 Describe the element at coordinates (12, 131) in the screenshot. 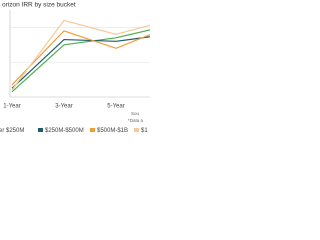

I see `legend-label: er $250M` at that location.